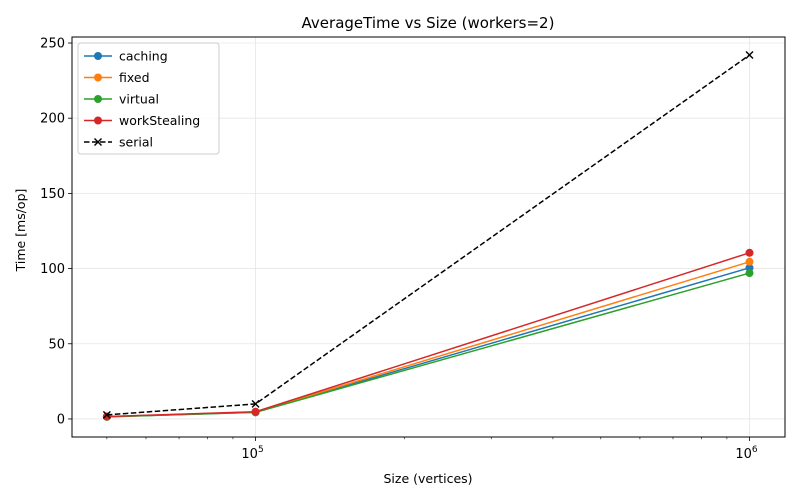  I want to click on y-tick-label: 100, so click(52, 269).